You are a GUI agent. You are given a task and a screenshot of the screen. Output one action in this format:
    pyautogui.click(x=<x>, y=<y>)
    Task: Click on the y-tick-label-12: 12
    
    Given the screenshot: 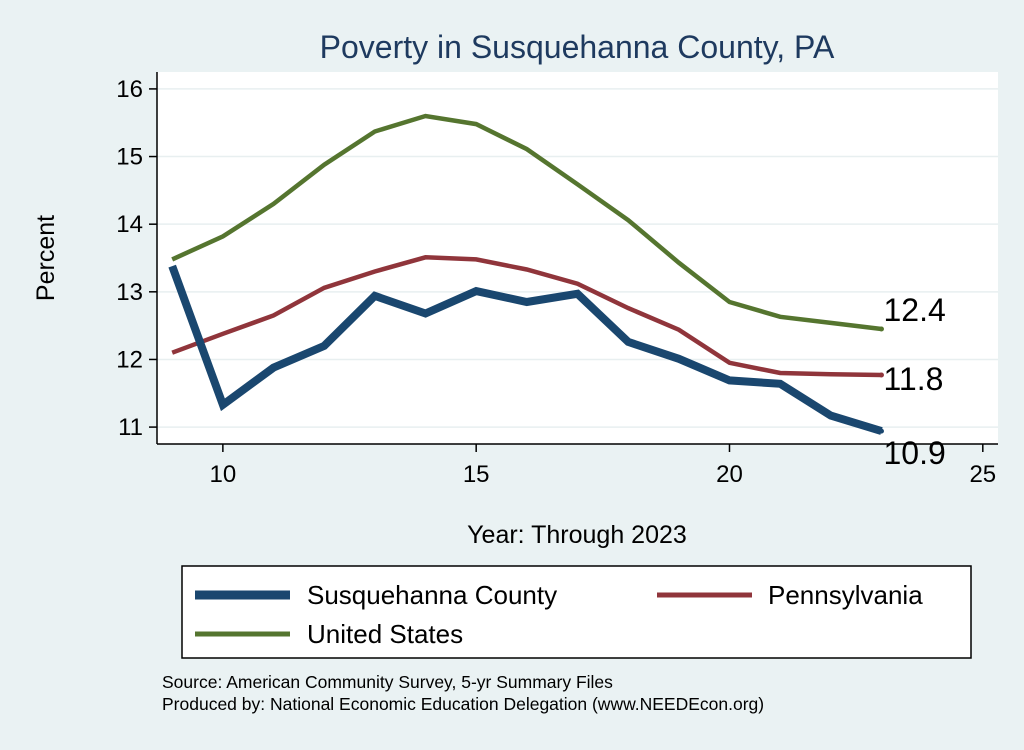 What is the action you would take?
    pyautogui.click(x=129, y=359)
    